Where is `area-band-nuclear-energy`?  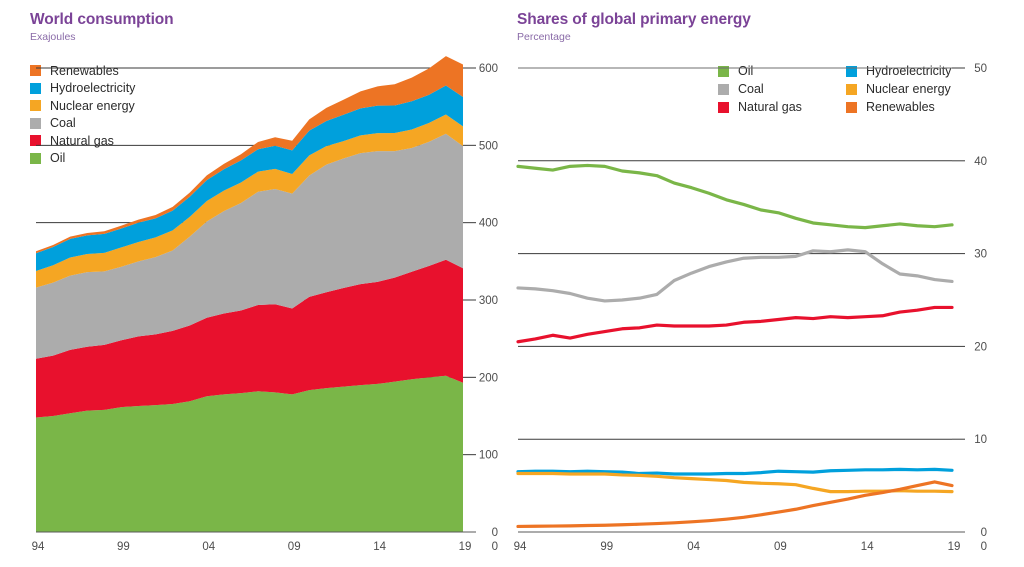
area-band-nuclear-energy is located at coordinates (249, 201).